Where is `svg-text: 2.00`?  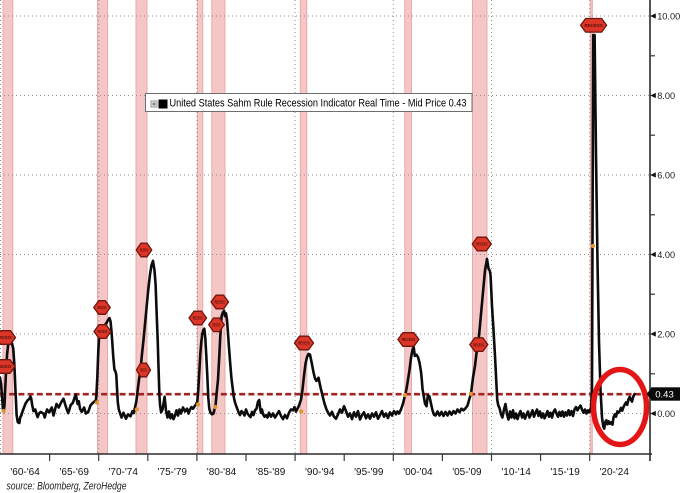
svg-text: 2.00 is located at coordinates (666, 334).